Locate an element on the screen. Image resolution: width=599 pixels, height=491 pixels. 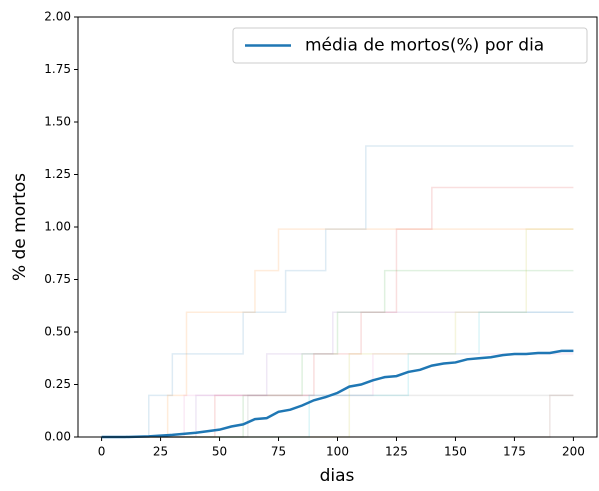
x-tick-label: 100 is located at coordinates (337, 452).